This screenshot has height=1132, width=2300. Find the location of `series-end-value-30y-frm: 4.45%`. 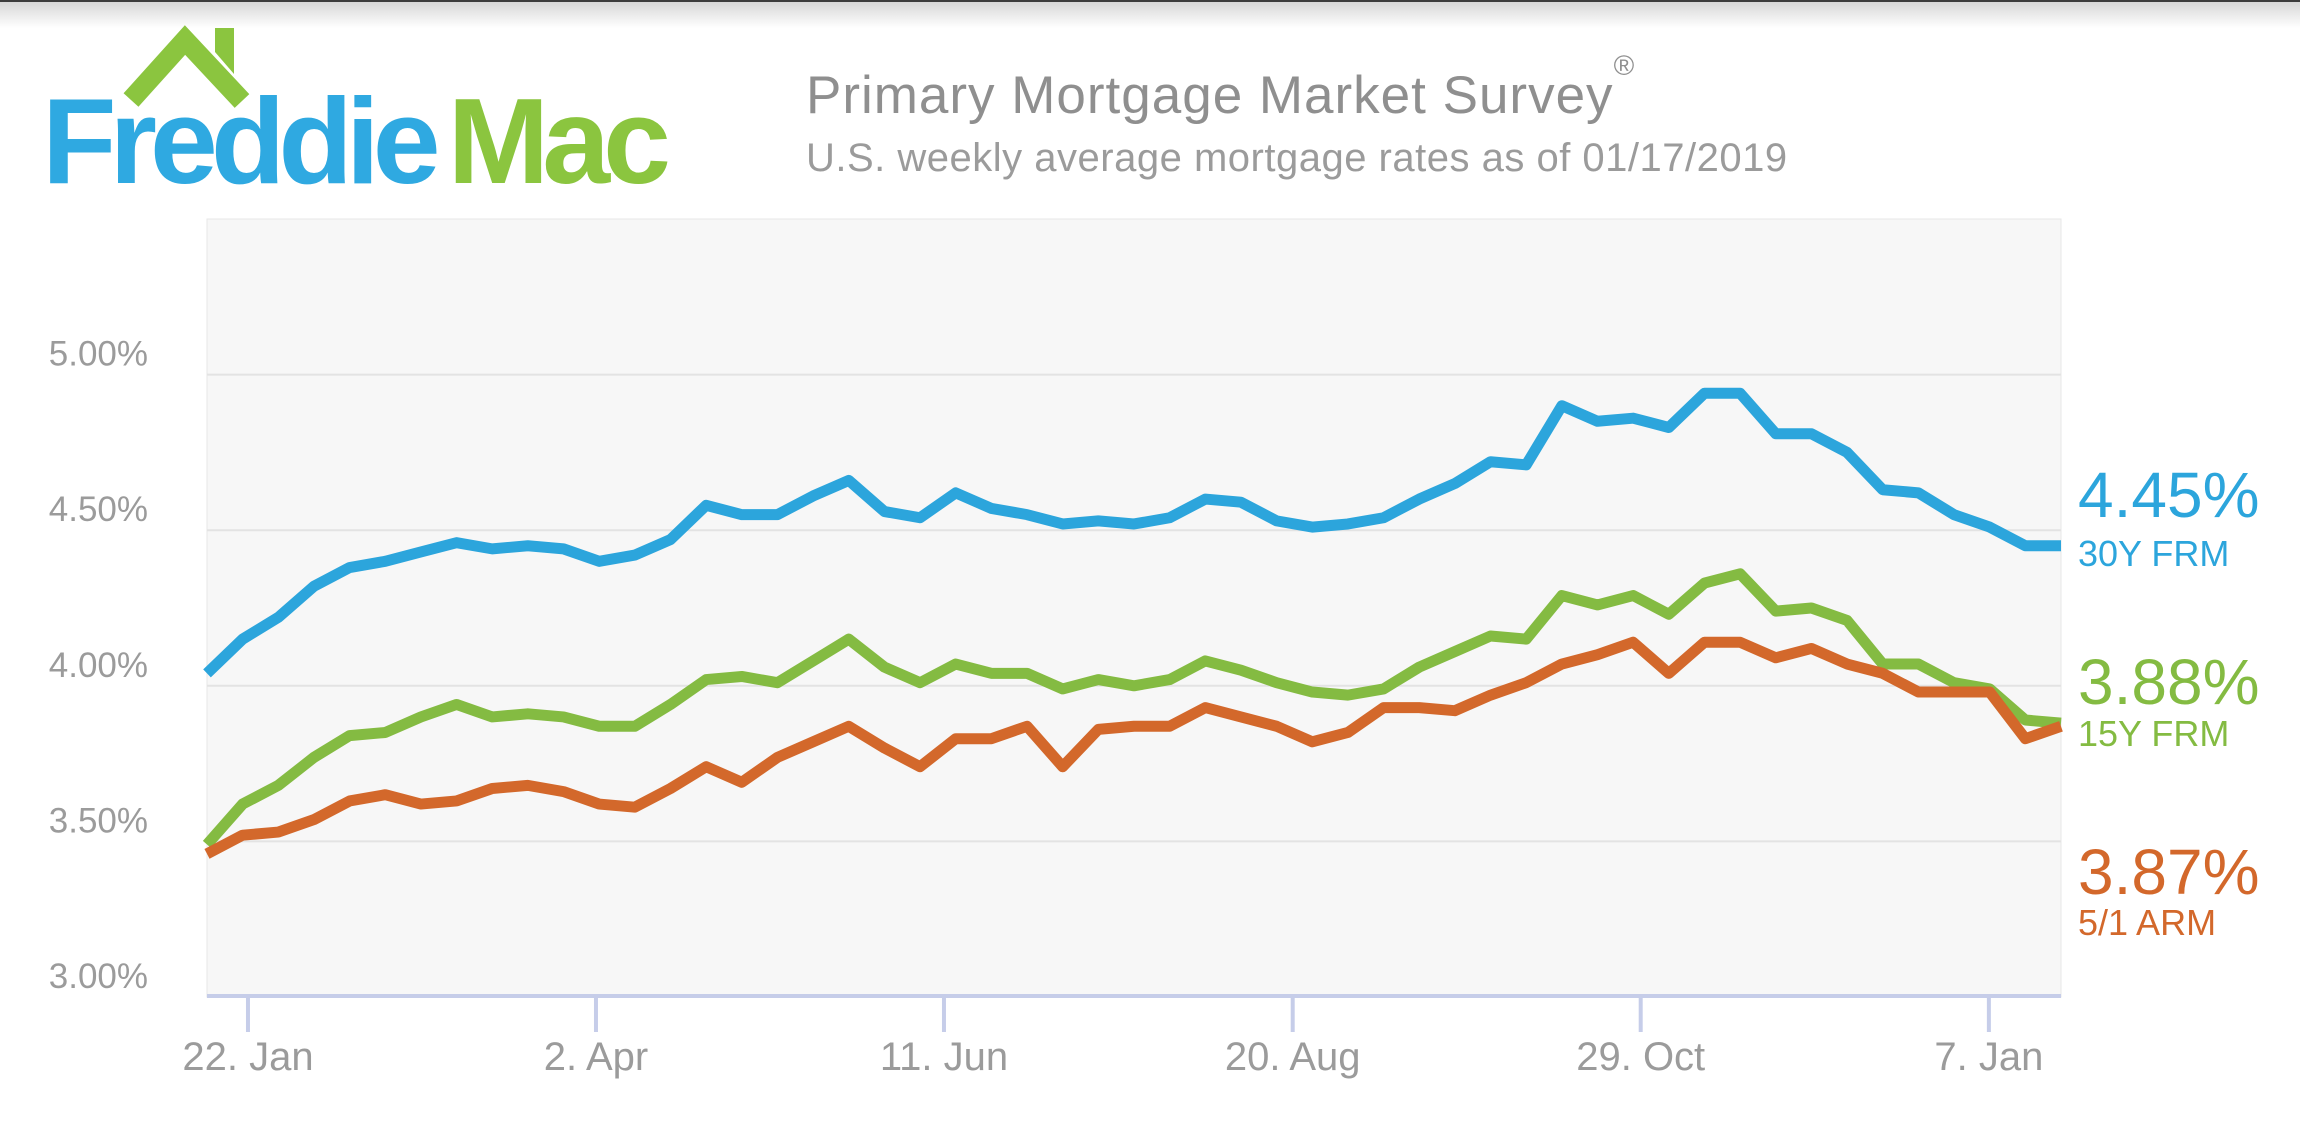

series-end-value-30y-frm: 4.45% is located at coordinates (2169, 495).